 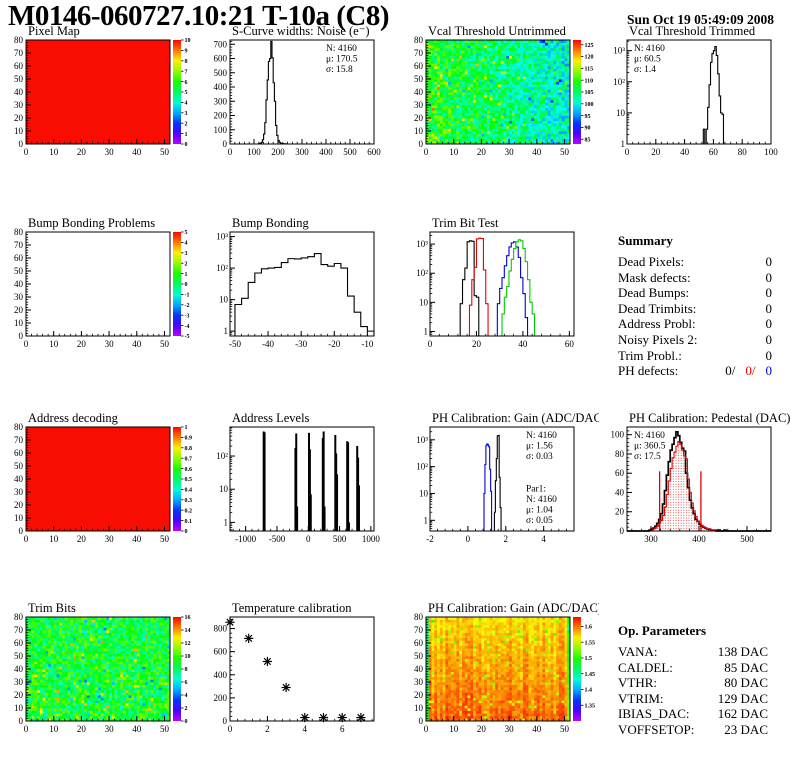 I want to click on svg-text: -2, so click(x=430, y=539).